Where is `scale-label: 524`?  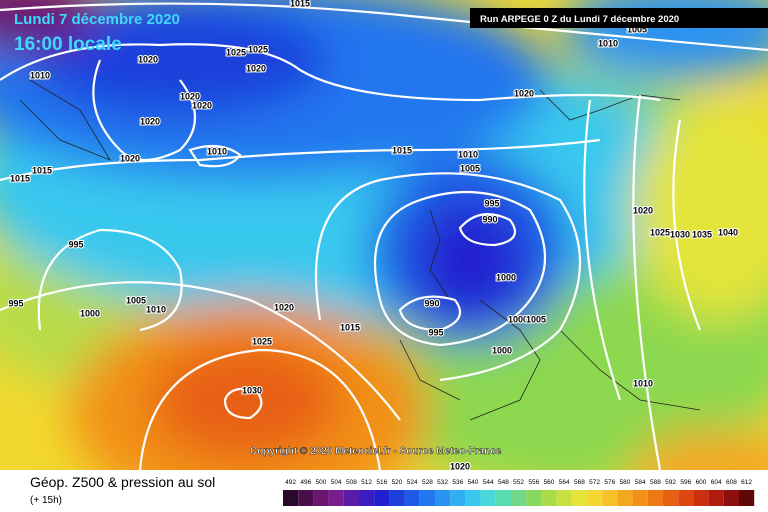
scale-label: 524 is located at coordinates (412, 482).